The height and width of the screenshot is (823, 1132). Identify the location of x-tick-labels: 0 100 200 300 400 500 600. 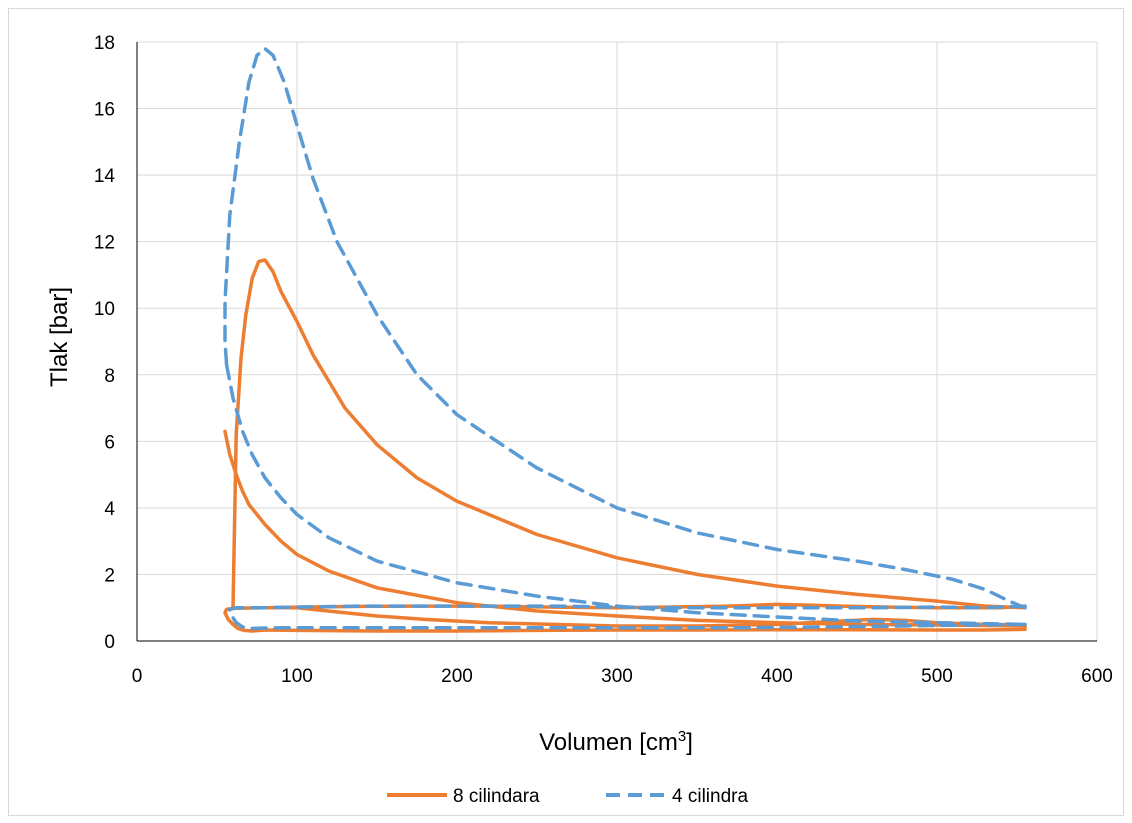
(622, 676).